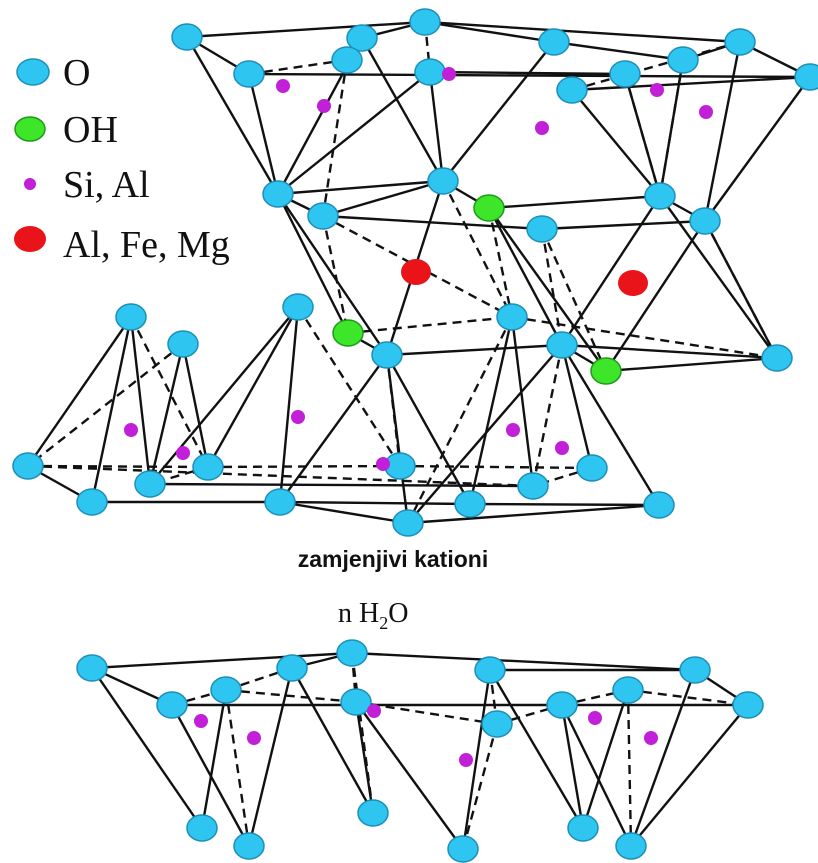 The image size is (818, 863). I want to click on legend-o-marker, so click(33, 72).